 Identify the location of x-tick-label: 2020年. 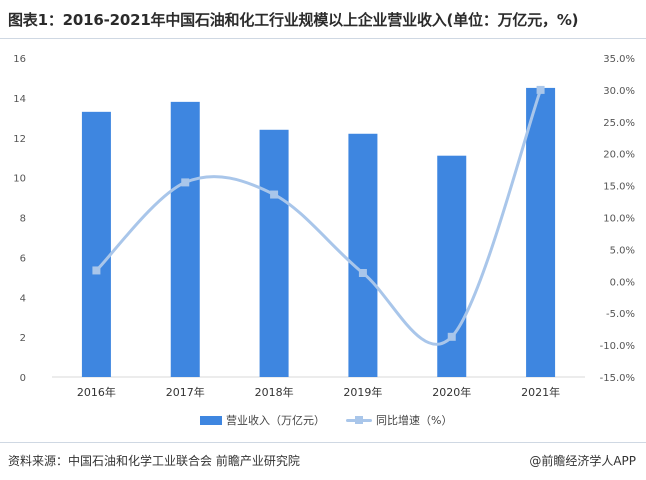
(451, 392).